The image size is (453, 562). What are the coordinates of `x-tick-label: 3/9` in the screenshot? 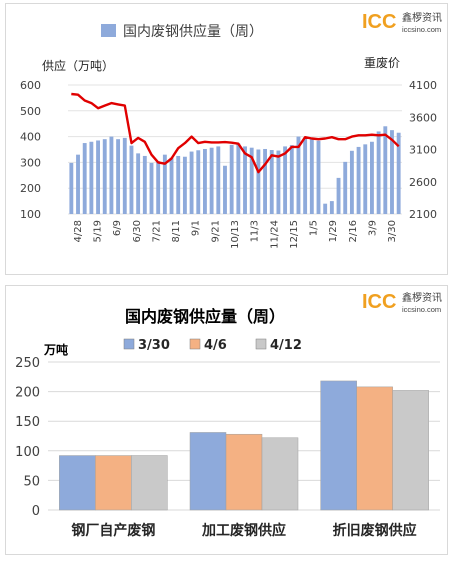 It's located at (373, 228).